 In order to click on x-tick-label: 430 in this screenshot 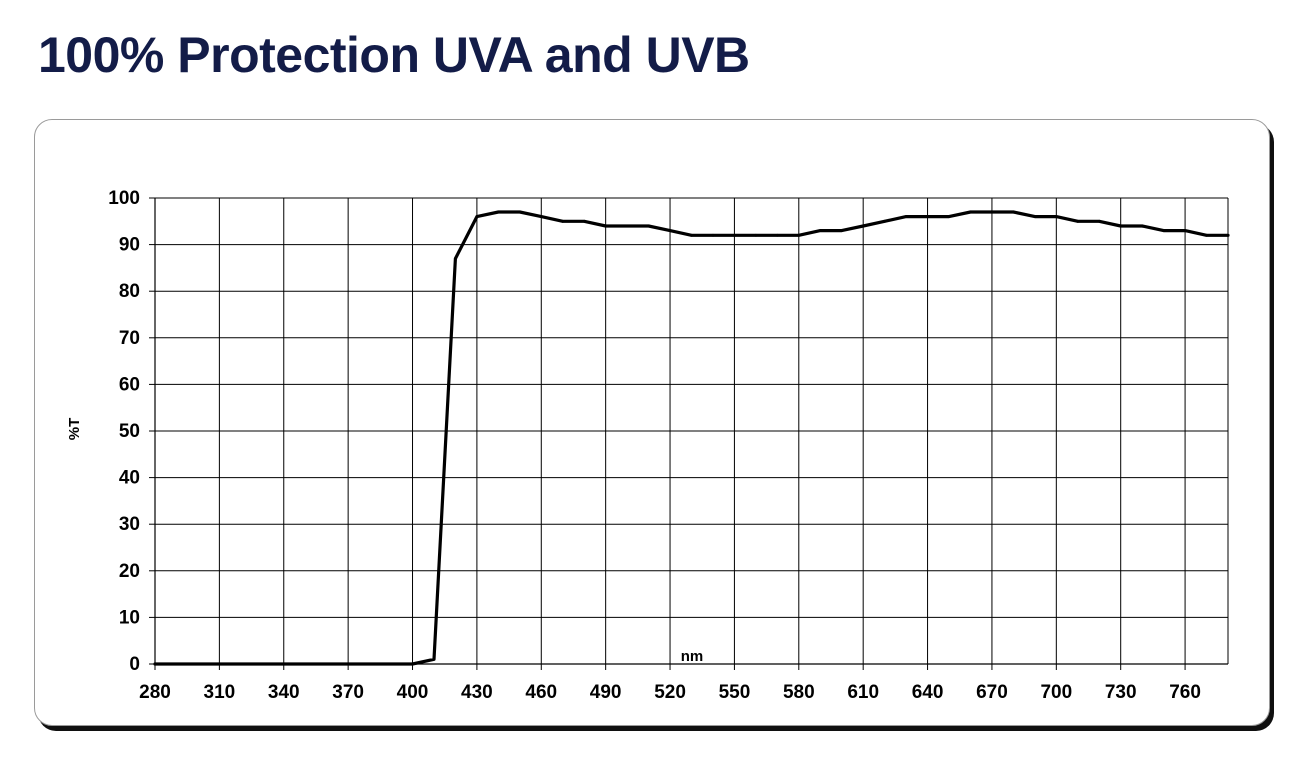, I will do `click(477, 692)`.